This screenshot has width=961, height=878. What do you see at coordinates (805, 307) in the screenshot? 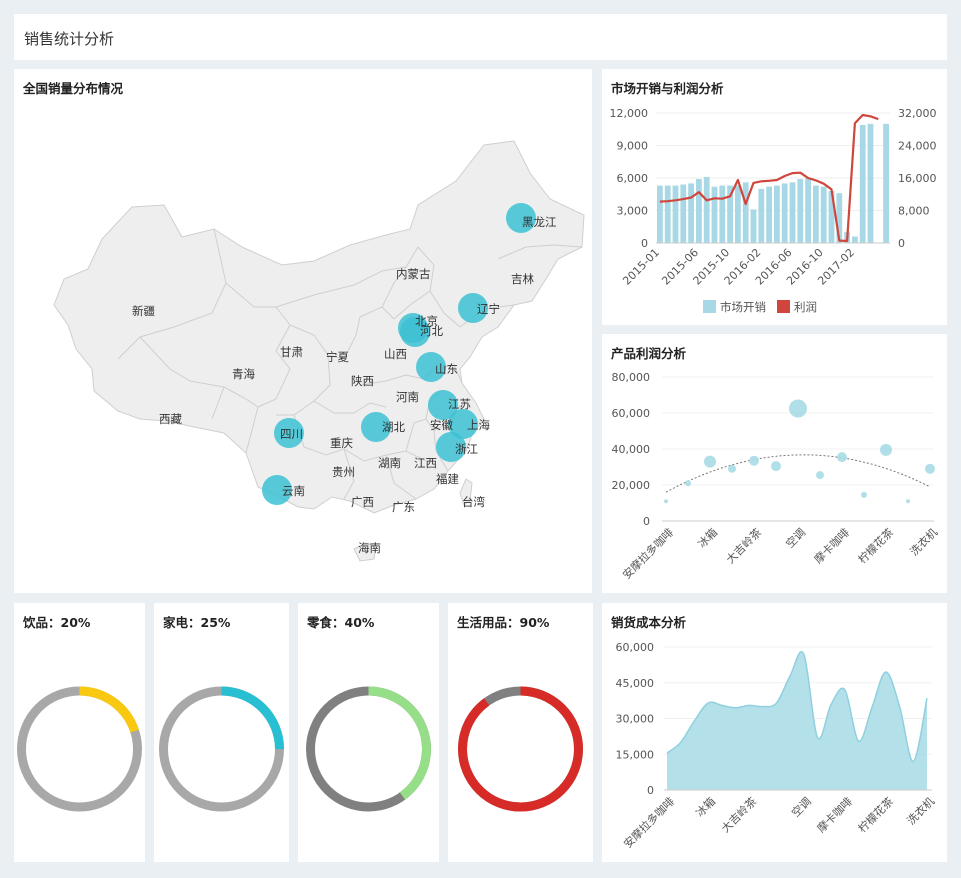
I see `legend-label-profit: 利润` at bounding box center [805, 307].